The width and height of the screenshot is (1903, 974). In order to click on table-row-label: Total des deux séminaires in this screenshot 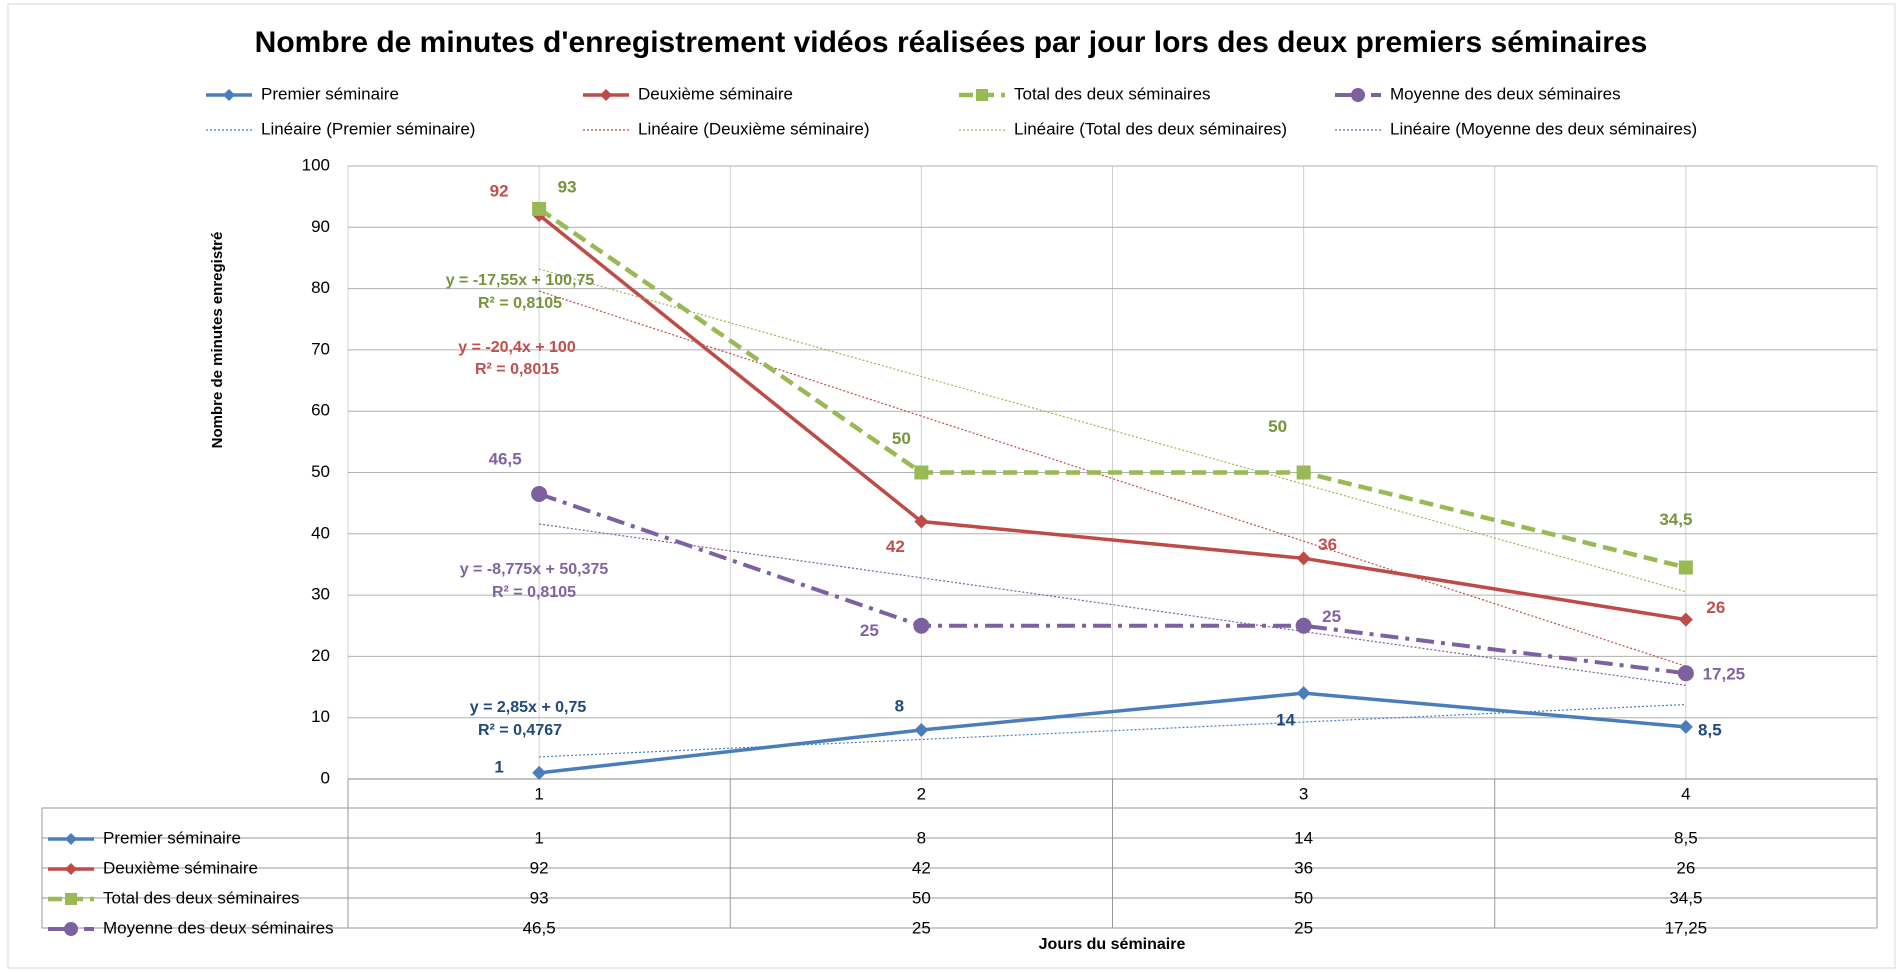, I will do `click(201, 897)`.